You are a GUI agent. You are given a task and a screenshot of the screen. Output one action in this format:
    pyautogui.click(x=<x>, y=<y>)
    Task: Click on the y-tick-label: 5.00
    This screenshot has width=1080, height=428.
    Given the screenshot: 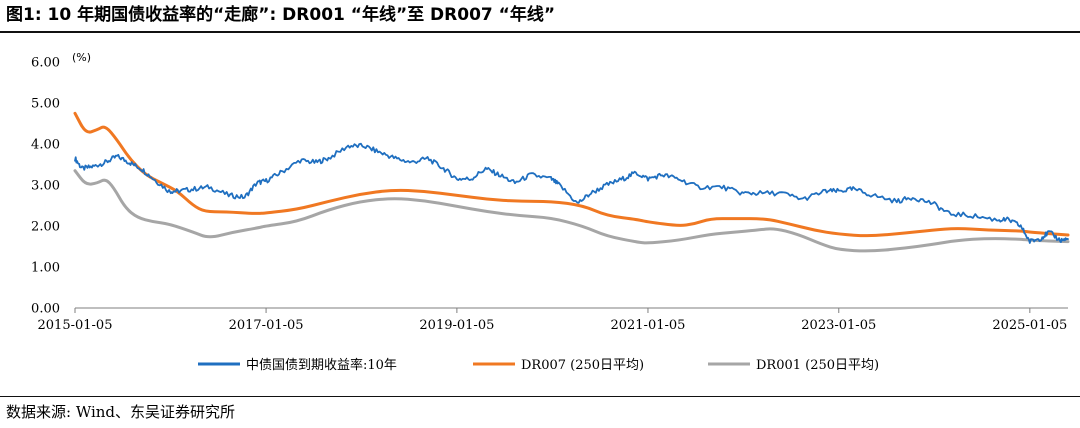 What is the action you would take?
    pyautogui.click(x=45, y=104)
    